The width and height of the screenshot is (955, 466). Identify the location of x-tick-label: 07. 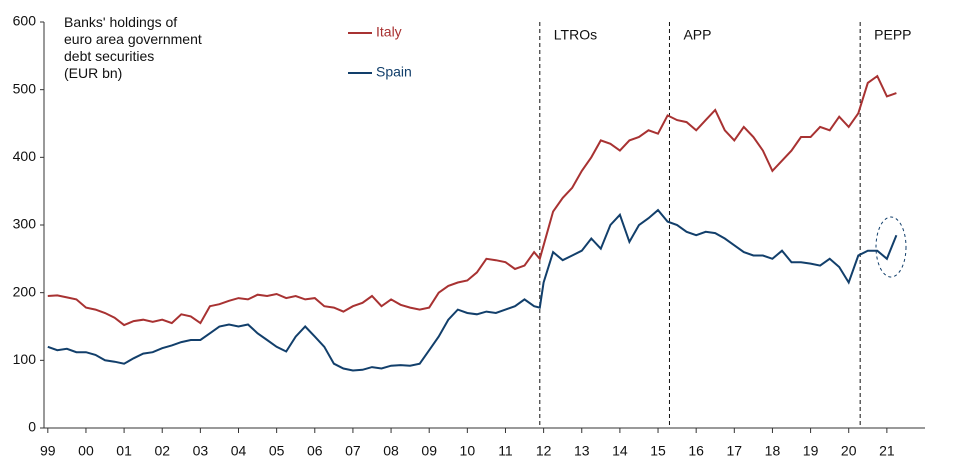
(353, 451).